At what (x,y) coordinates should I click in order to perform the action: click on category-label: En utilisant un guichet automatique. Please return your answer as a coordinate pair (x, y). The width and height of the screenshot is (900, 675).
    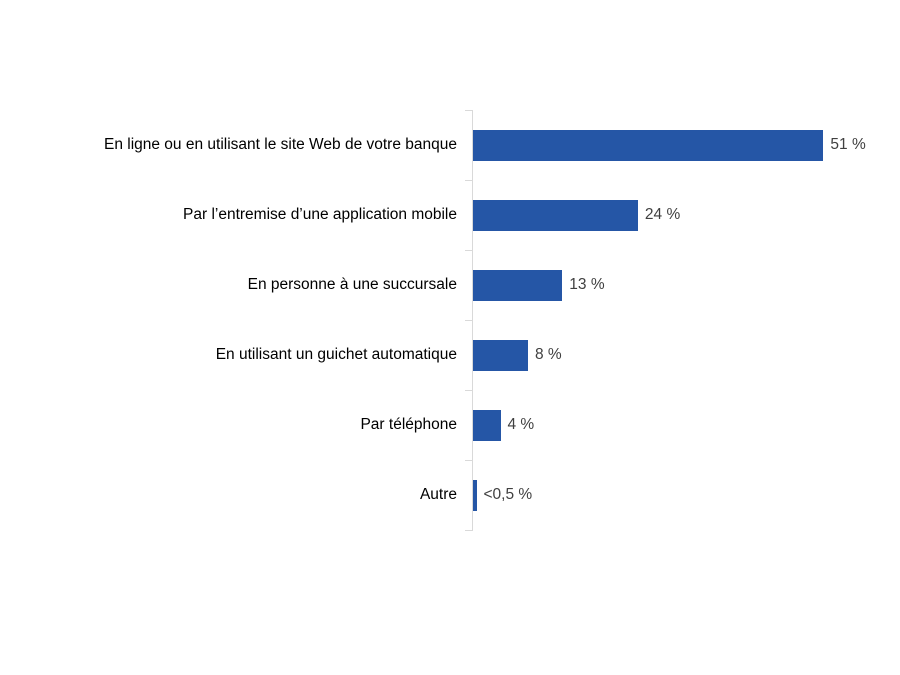
    Looking at the image, I should click on (336, 354).